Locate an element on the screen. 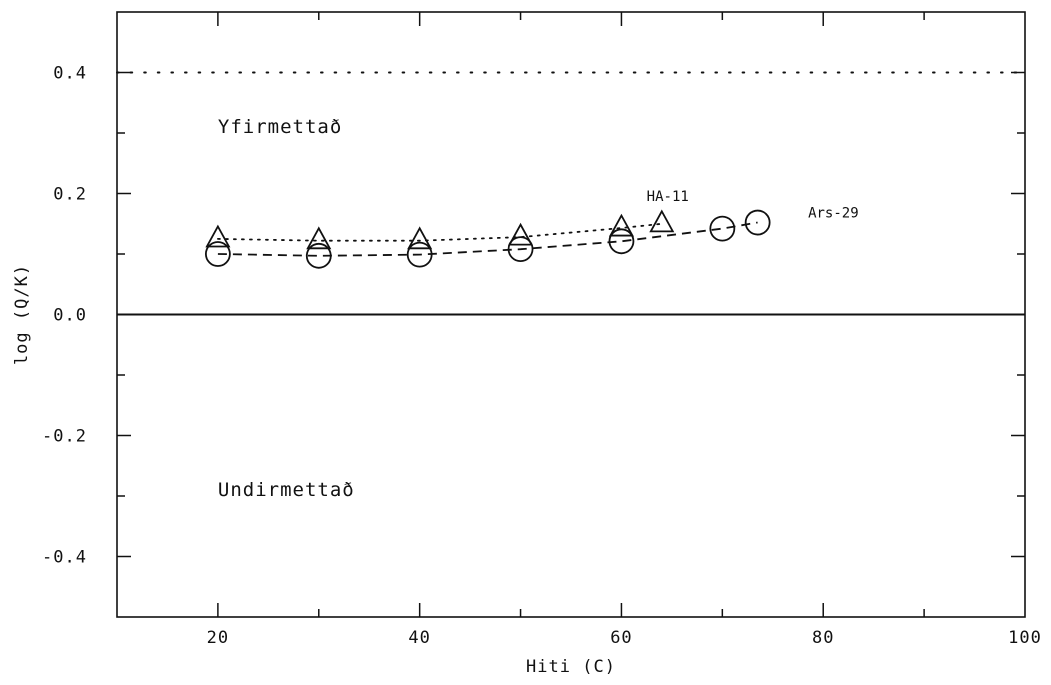 Image resolution: width=1051 pixels, height=685 pixels. series-label-ha-11: HA-11 is located at coordinates (668, 197).